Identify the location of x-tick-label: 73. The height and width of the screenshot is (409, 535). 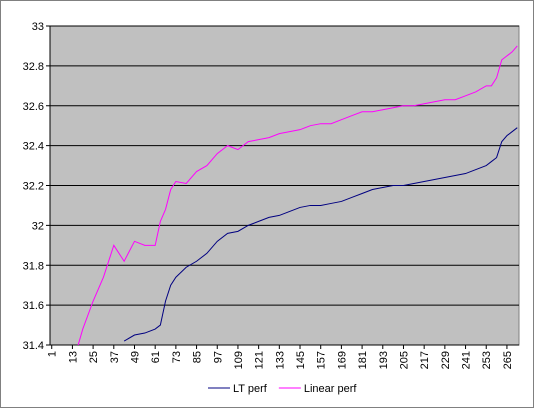
(177, 357).